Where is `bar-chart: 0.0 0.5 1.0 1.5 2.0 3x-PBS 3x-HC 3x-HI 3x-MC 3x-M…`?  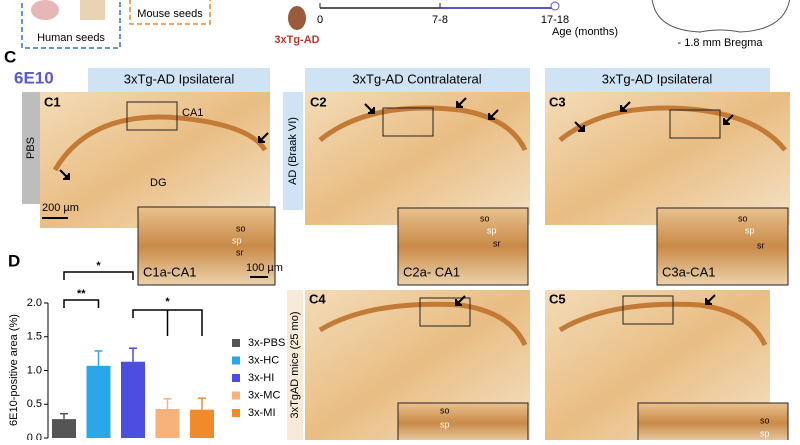
bar-chart: 0.0 0.5 1.0 1.5 2.0 3x-PBS 3x-HC 3x-HI 3x-MC 3x-M… is located at coordinates (156, 352).